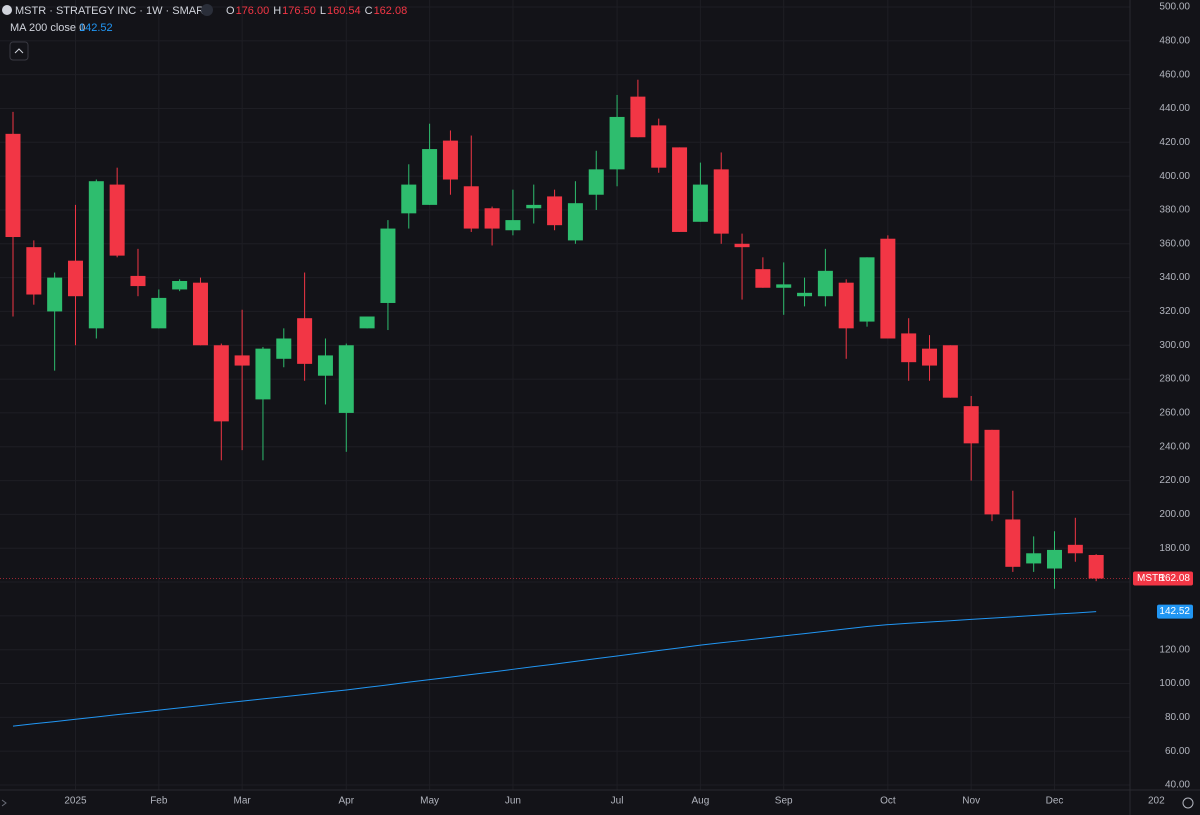  I want to click on collapse-button, so click(19, 51).